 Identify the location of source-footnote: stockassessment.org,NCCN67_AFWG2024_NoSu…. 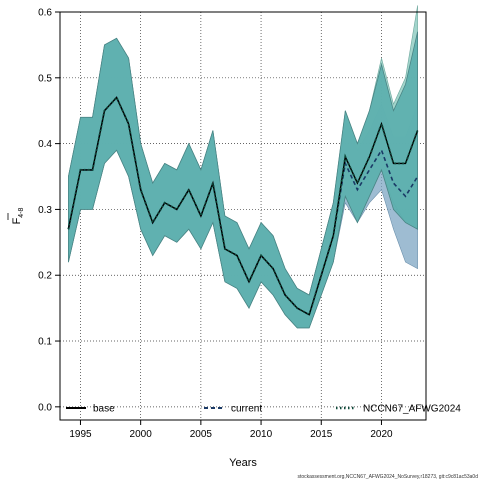
(387, 477).